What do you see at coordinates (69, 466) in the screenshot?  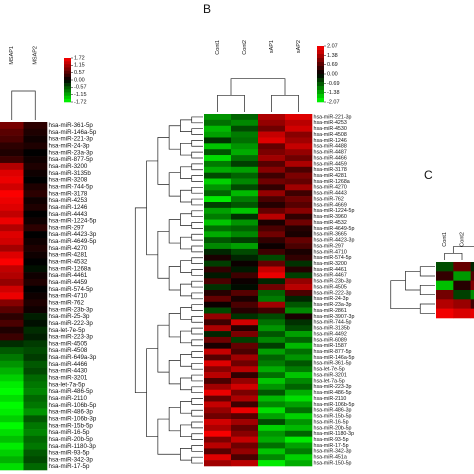 I see `row-label: hsa-miR-17-5p` at bounding box center [69, 466].